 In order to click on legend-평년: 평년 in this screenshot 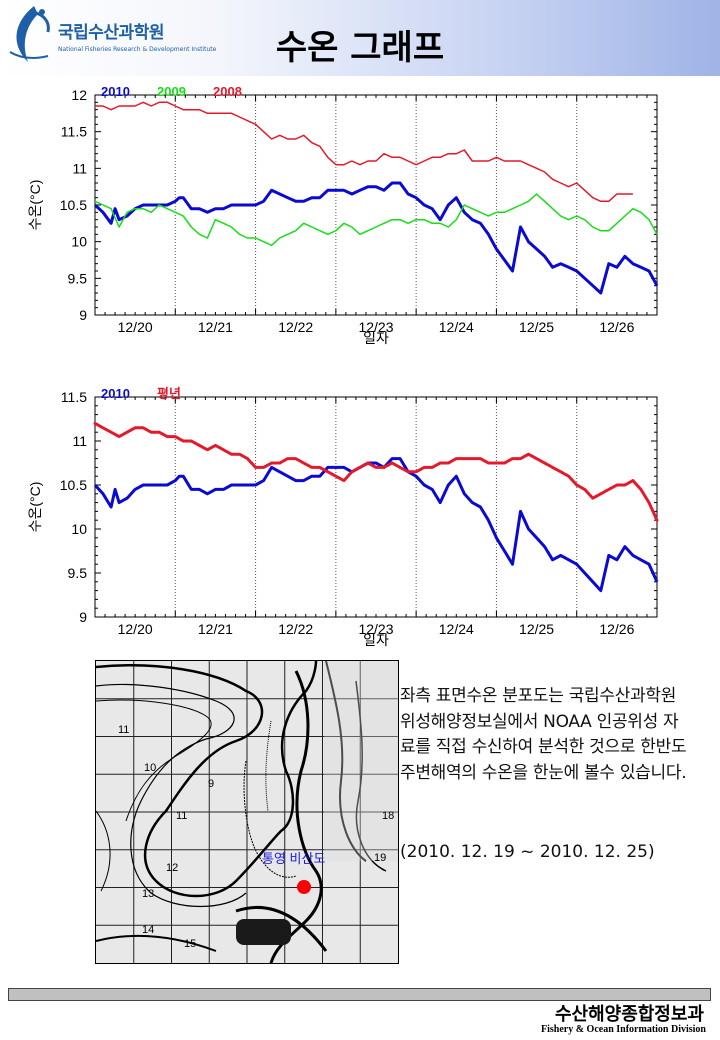, I will do `click(169, 393)`.